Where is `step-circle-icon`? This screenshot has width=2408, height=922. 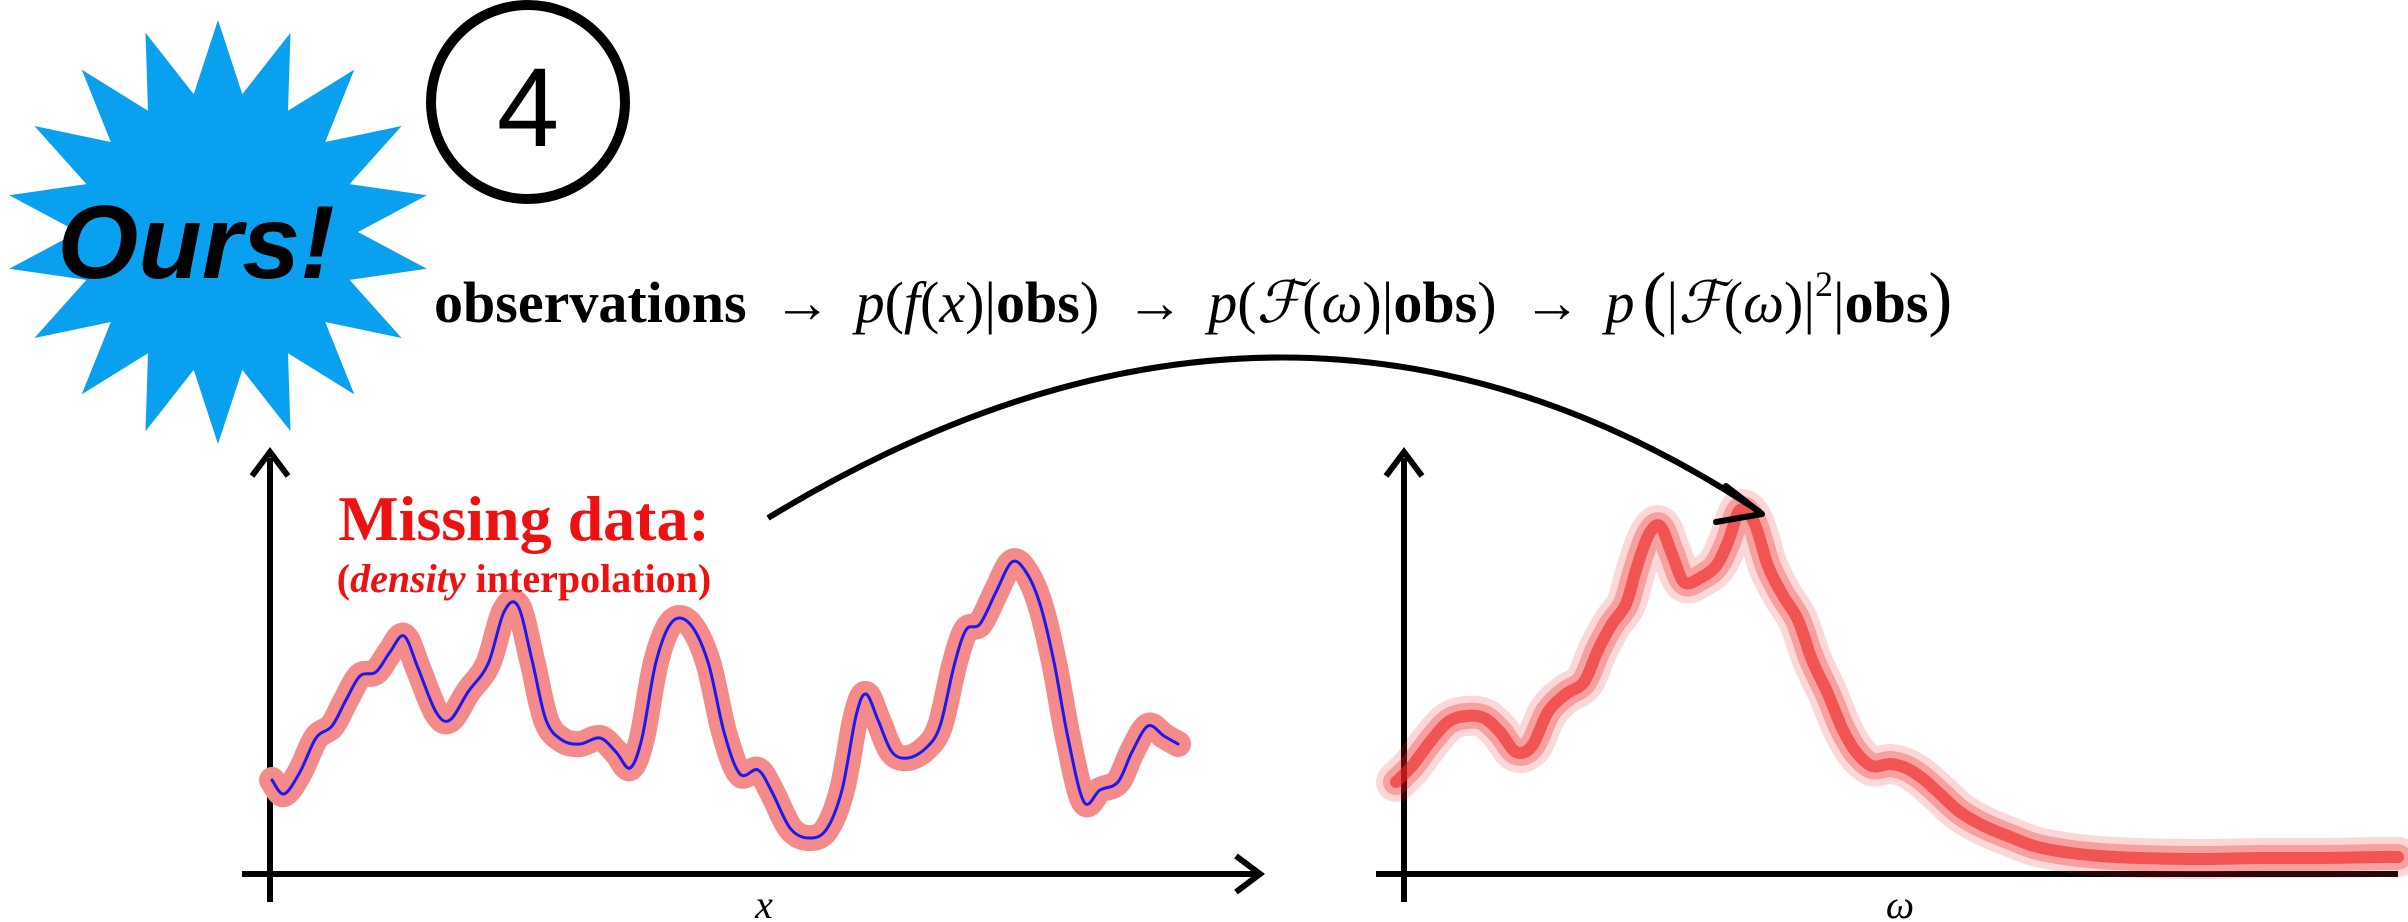
step-circle-icon is located at coordinates (528, 102).